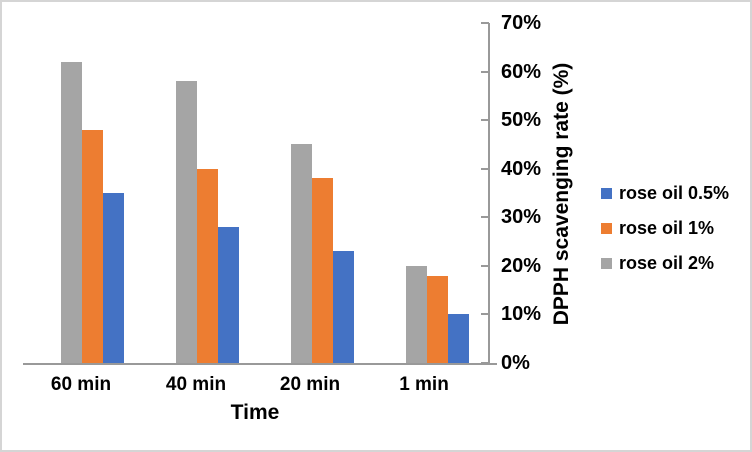 This screenshot has height=452, width=752. I want to click on legend-item-rose-oil-1: rose oil 1%, so click(657, 228).